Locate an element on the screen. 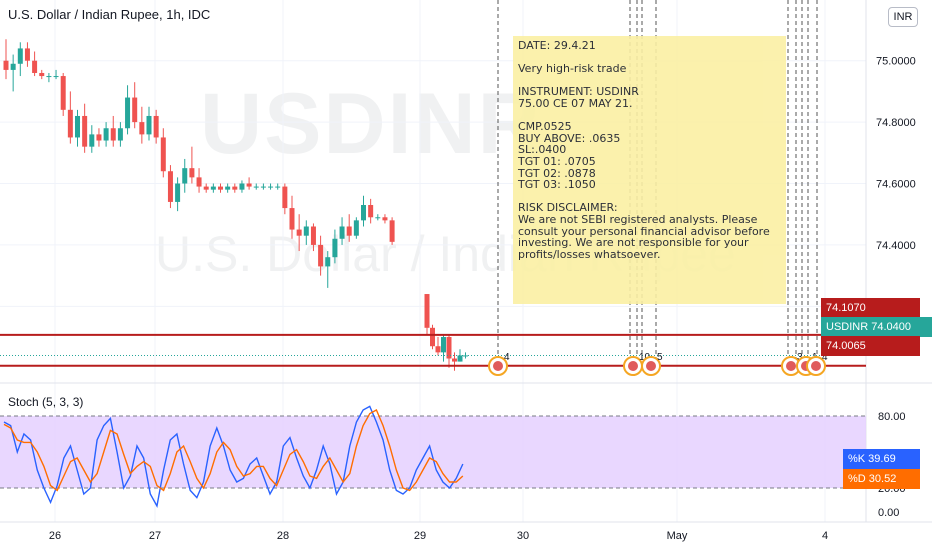 The width and height of the screenshot is (932, 550). x-tick-label: 26 is located at coordinates (55, 536).